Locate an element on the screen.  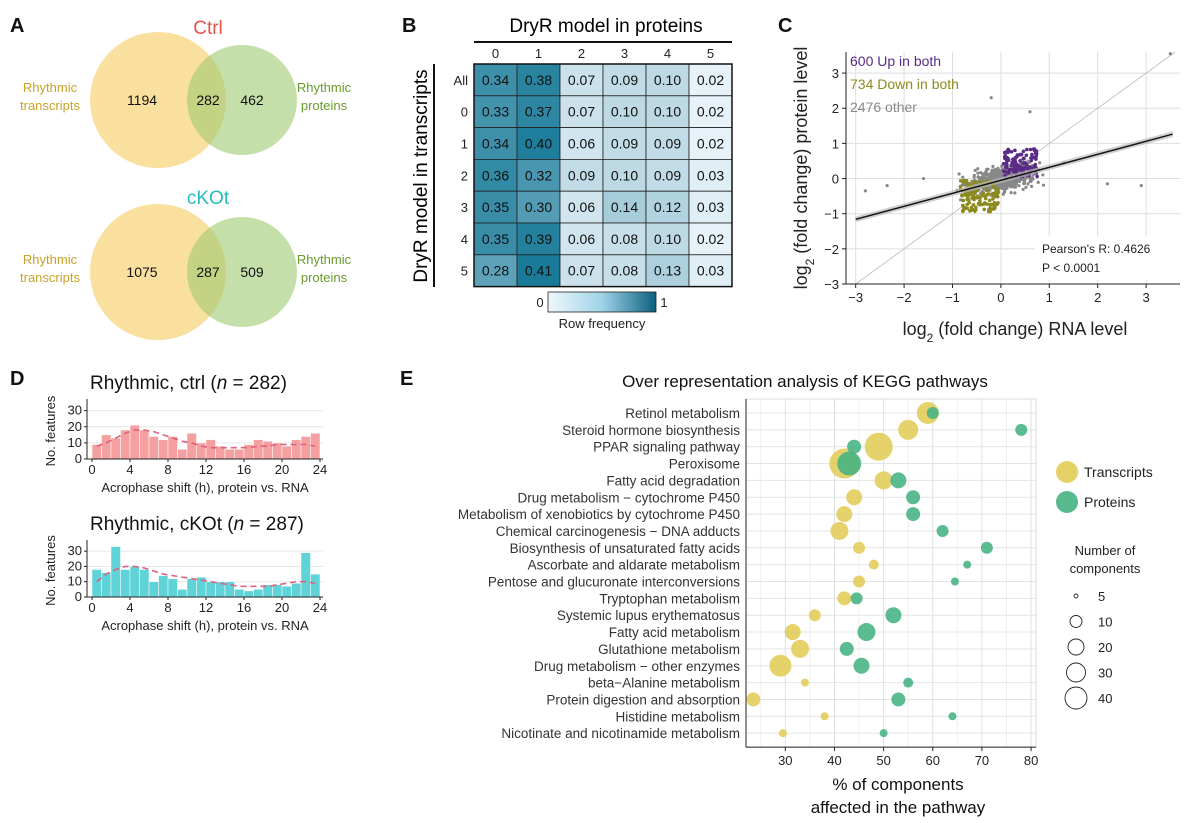
heatmap-cell-label: 0.09 is located at coordinates (667, 144).